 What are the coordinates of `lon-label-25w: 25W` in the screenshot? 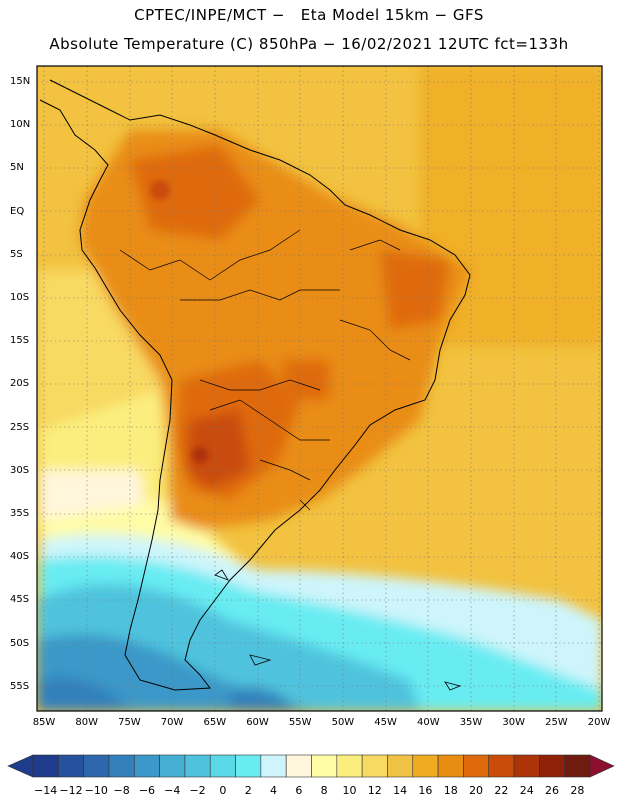 It's located at (556, 722).